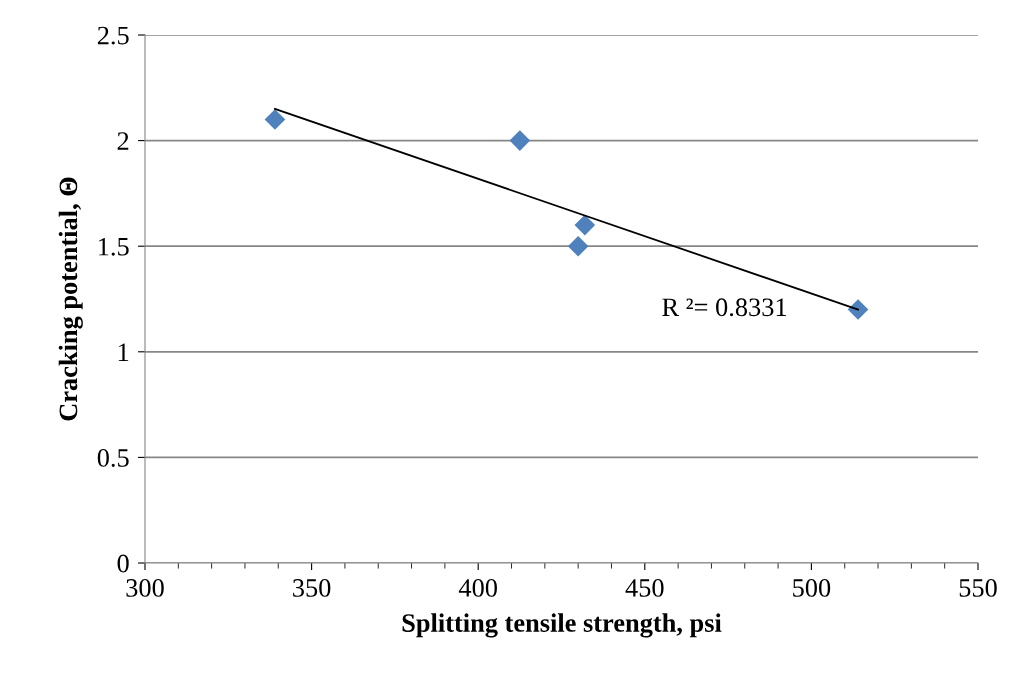 Image resolution: width=1016 pixels, height=675 pixels. Describe the element at coordinates (145, 588) in the screenshot. I see `x-tick-label: 300` at that location.